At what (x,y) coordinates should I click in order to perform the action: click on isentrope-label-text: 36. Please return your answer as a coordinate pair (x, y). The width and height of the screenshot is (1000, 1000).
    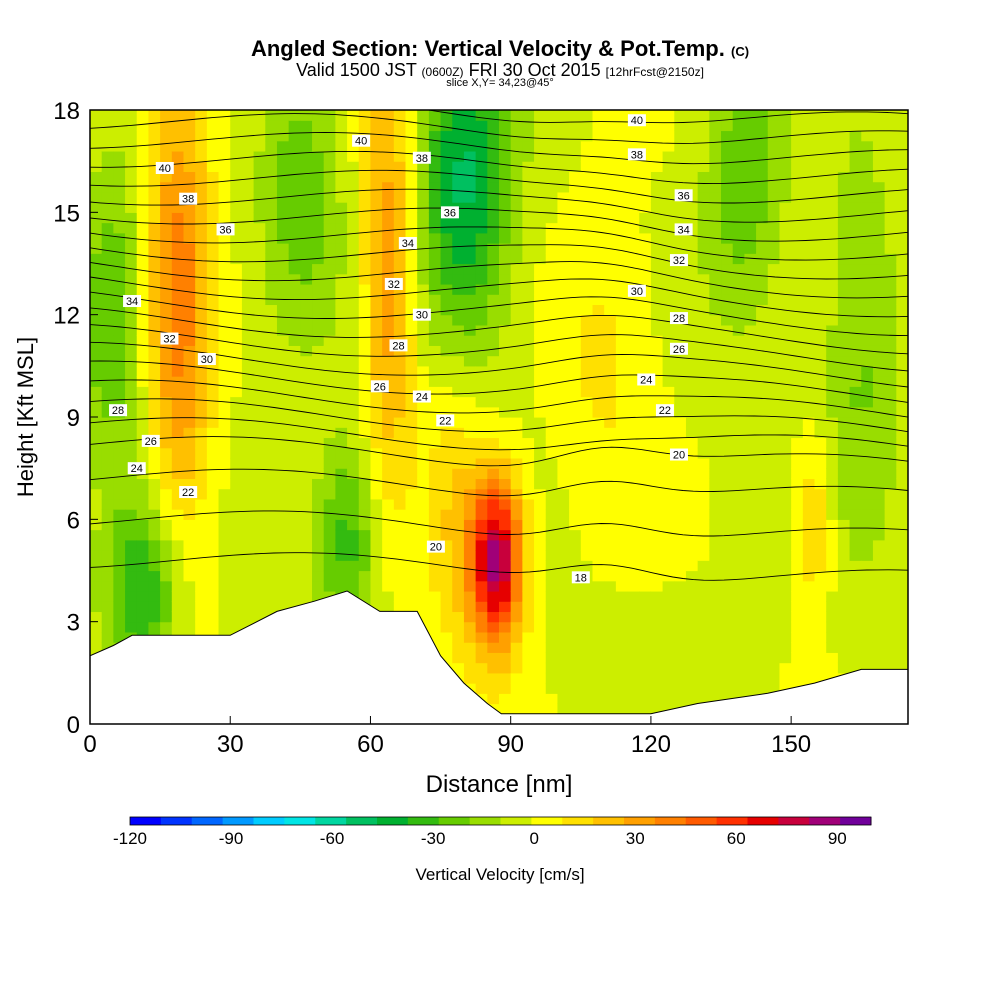
    Looking at the image, I should click on (684, 196).